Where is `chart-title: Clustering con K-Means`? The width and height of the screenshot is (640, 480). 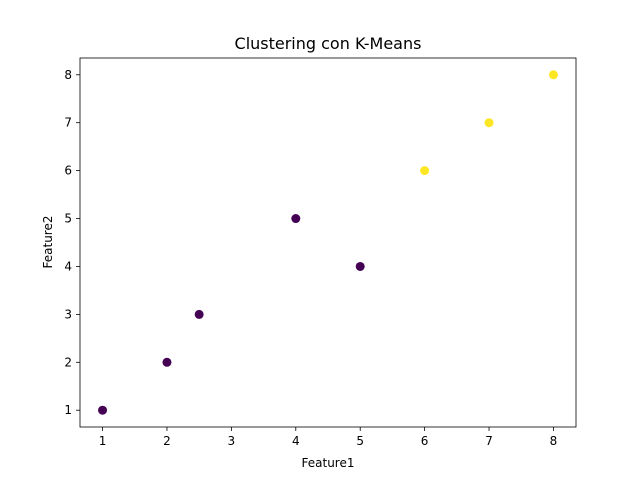 chart-title: Clustering con K-Means is located at coordinates (328, 43).